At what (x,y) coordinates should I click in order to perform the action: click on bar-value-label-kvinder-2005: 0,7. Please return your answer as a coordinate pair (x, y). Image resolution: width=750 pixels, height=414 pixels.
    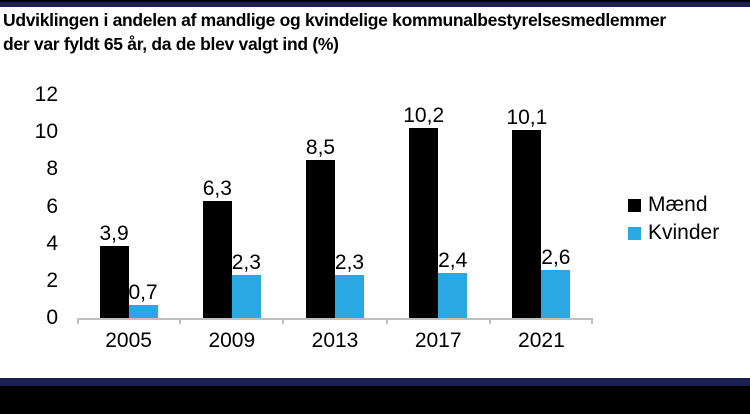
    Looking at the image, I should click on (143, 292).